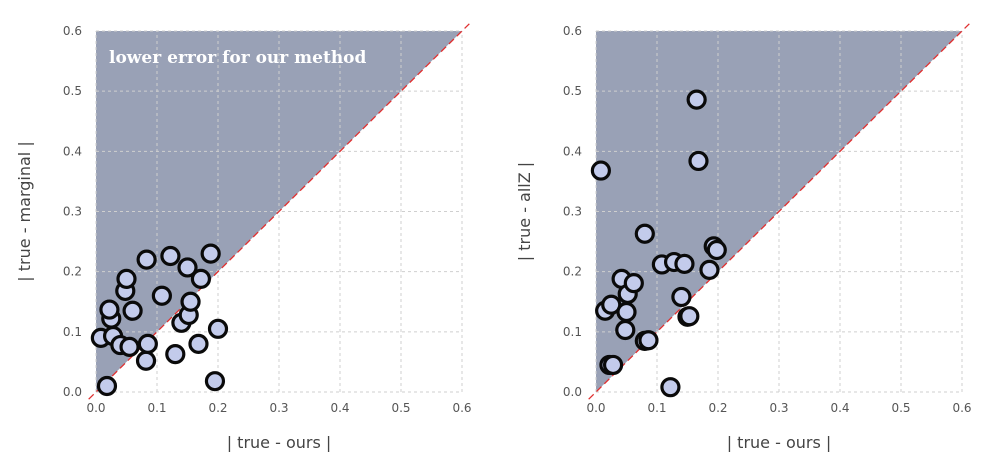 The height and width of the screenshot is (475, 995). Describe the element at coordinates (524, 211) in the screenshot. I see `y-axis-label: | true - allZ |` at that location.